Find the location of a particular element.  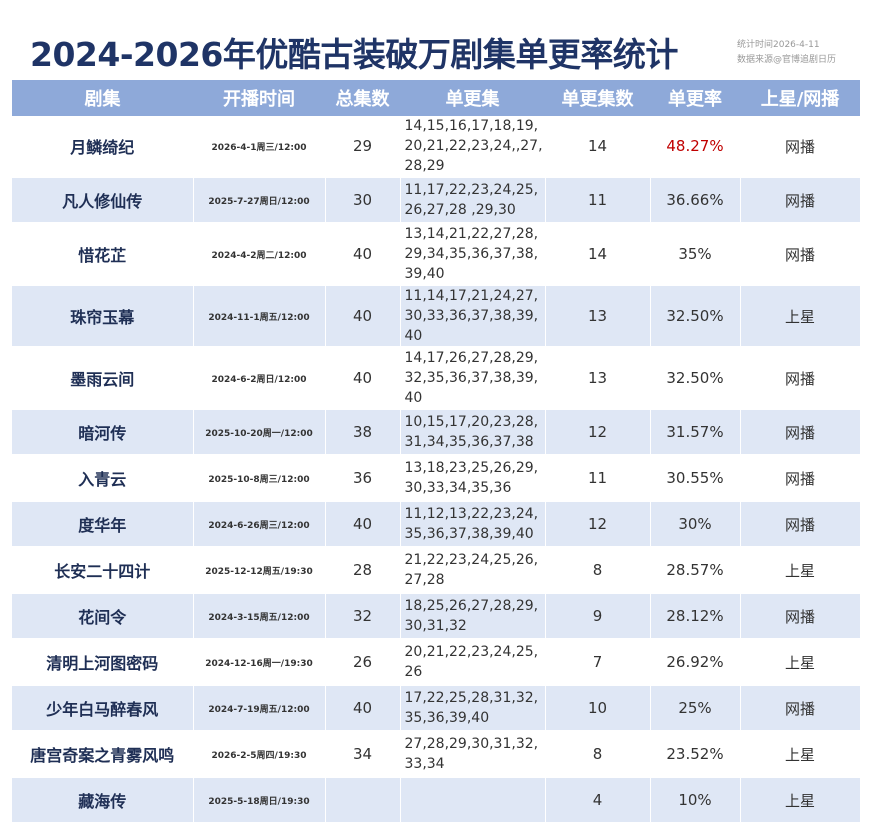

cell: 少年白马醉春风 is located at coordinates (103, 708).